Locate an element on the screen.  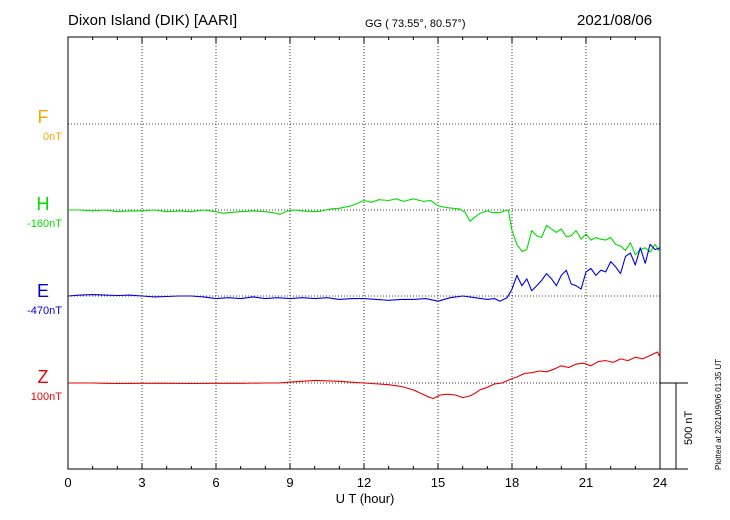
component-E-baseline: -470nT is located at coordinates (44, 311).